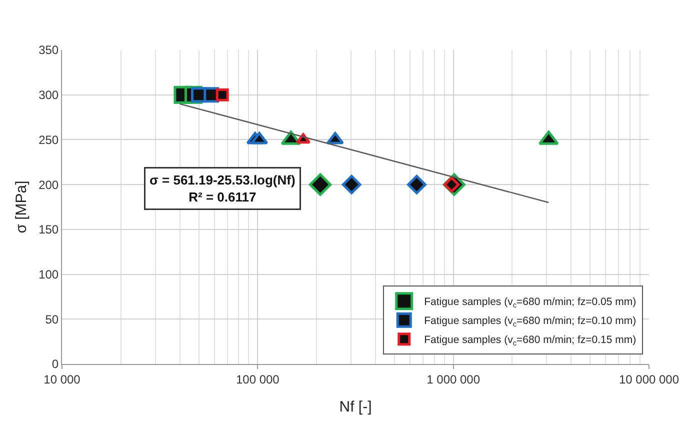 Image resolution: width=691 pixels, height=424 pixels. What do you see at coordinates (48, 229) in the screenshot?
I see `y-tick-label: 150` at bounding box center [48, 229].